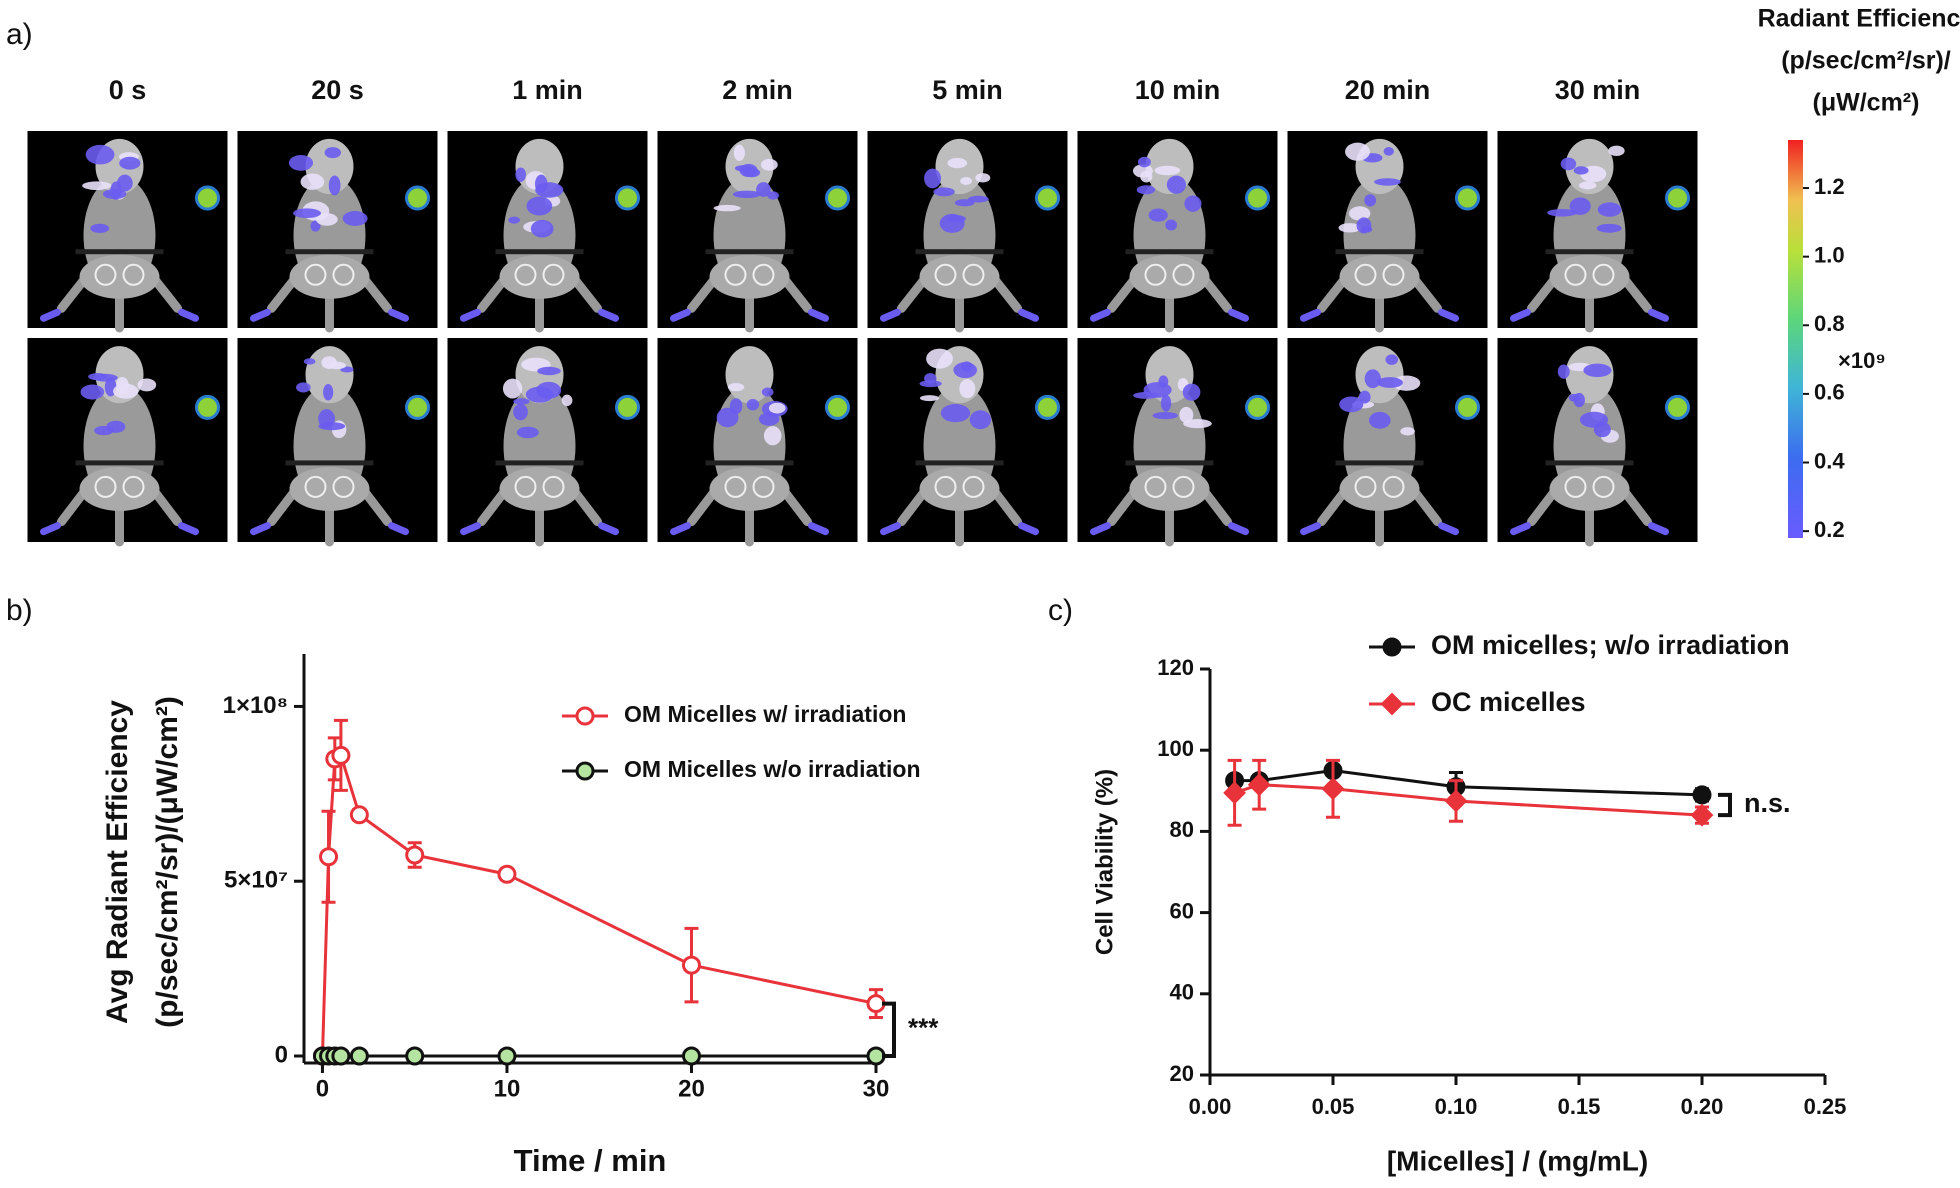 Image resolution: width=1960 pixels, height=1188 pixels. I want to click on y-tick-label: 20, so click(1182, 1073).